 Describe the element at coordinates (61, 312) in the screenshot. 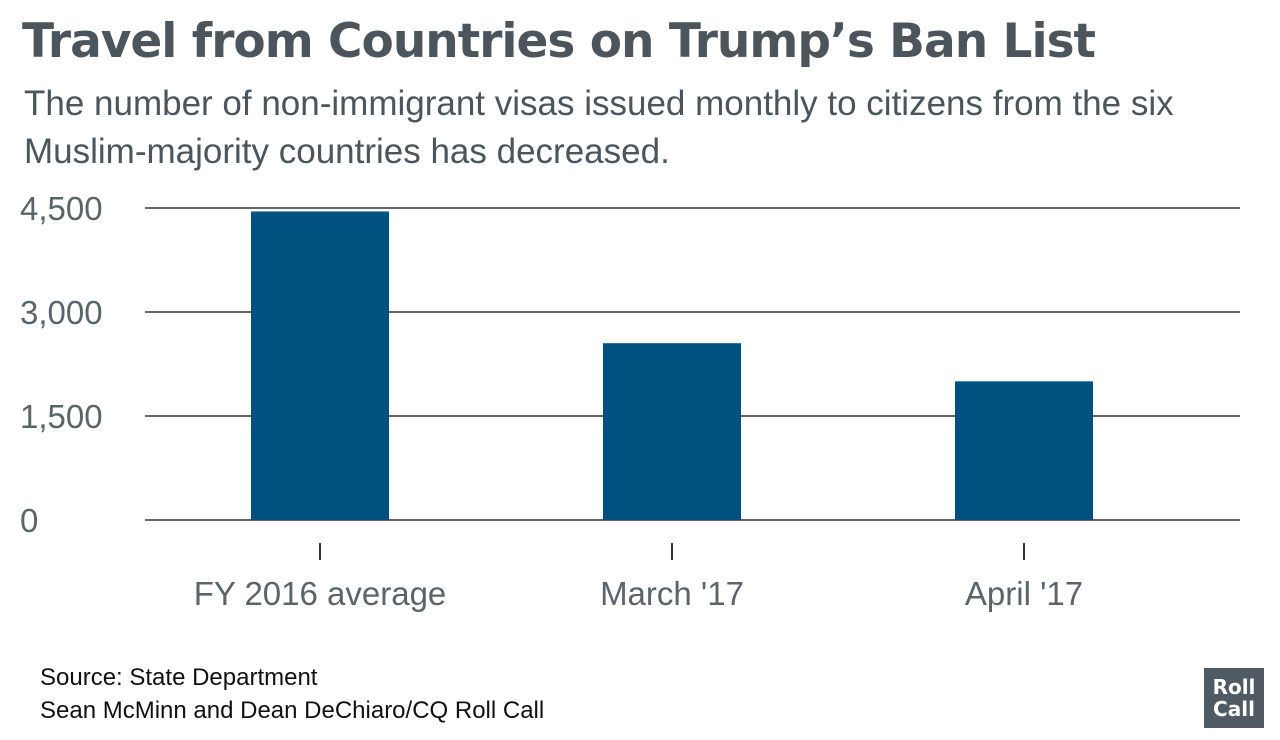

I see `y-tick-label: 3,000` at that location.